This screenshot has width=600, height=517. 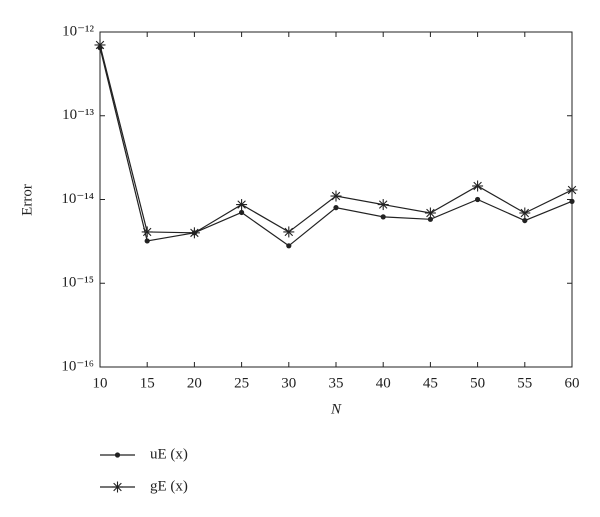 What do you see at coordinates (194, 383) in the screenshot?
I see `x-tick-label: 20` at bounding box center [194, 383].